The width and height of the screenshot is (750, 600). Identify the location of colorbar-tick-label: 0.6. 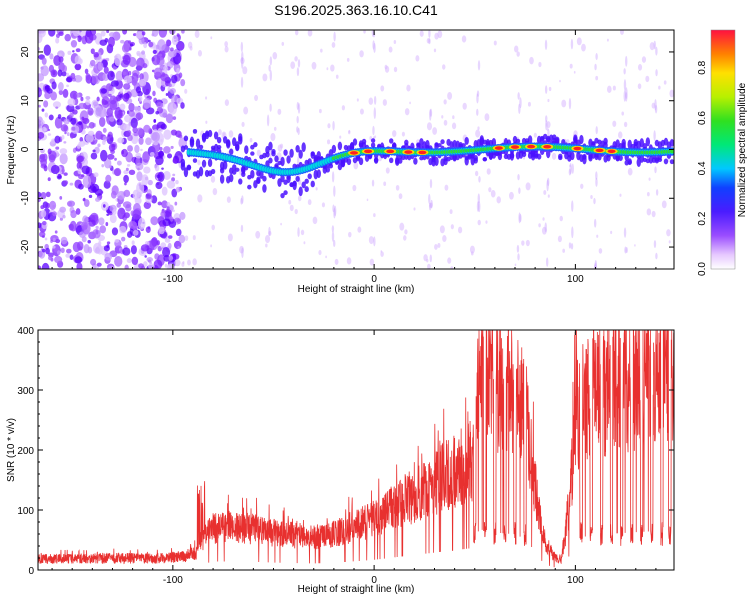
(702, 118).